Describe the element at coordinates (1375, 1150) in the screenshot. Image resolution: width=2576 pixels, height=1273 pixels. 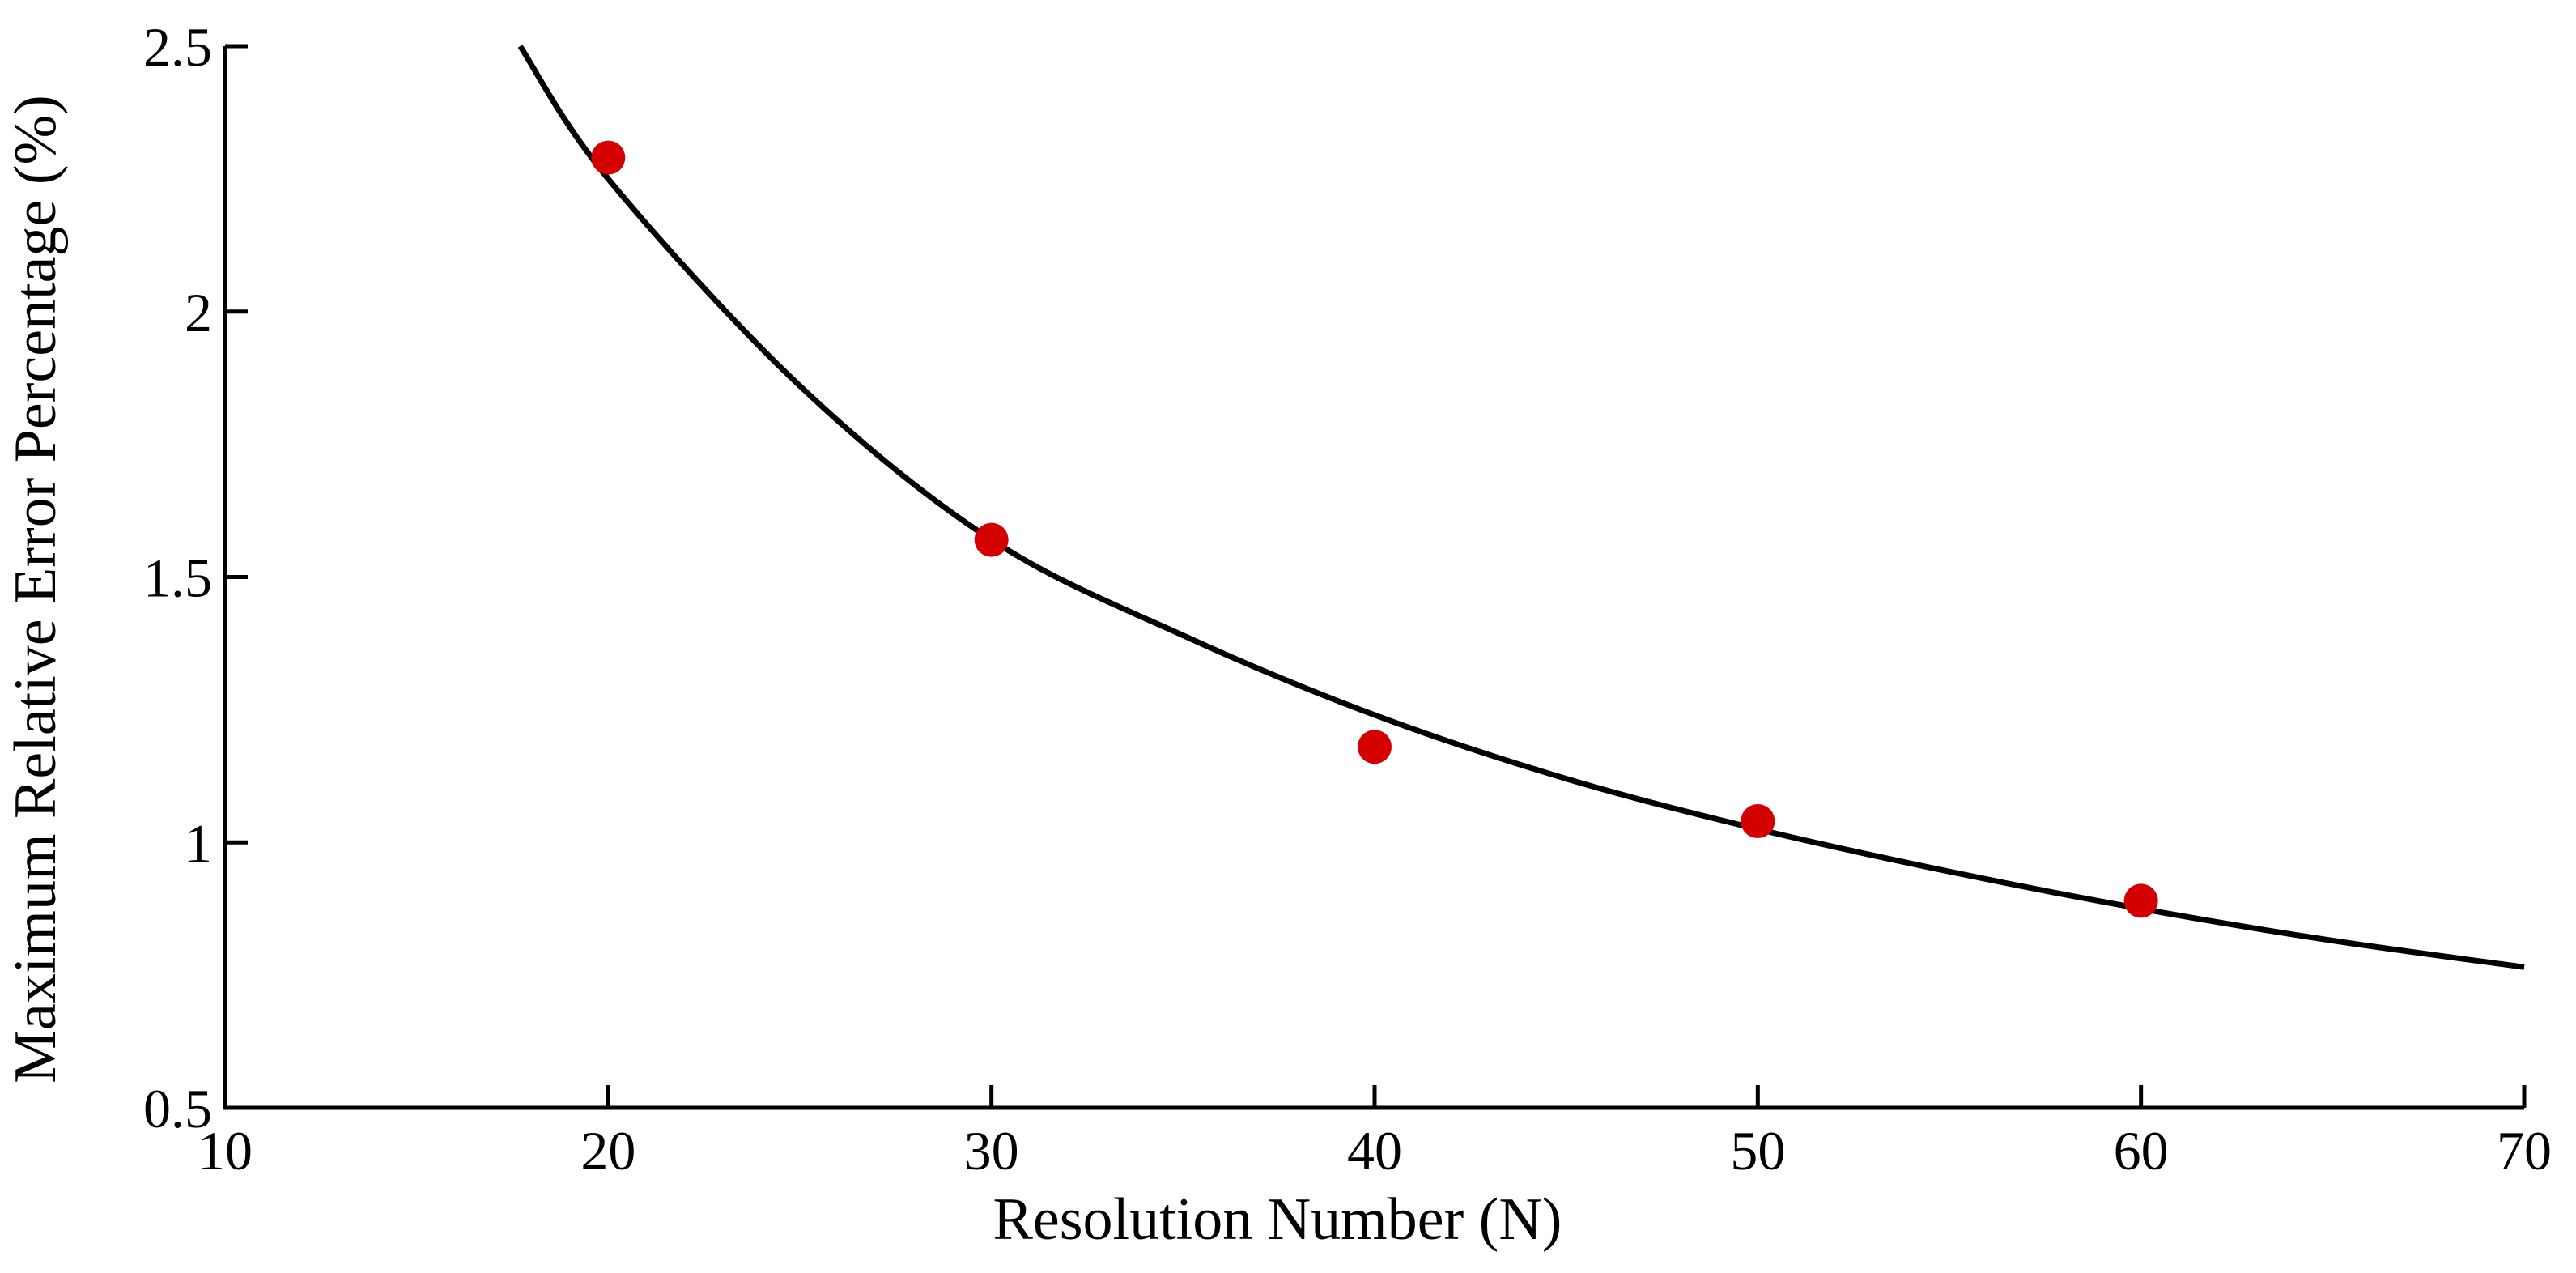
I see `x-tick-label: 40` at that location.